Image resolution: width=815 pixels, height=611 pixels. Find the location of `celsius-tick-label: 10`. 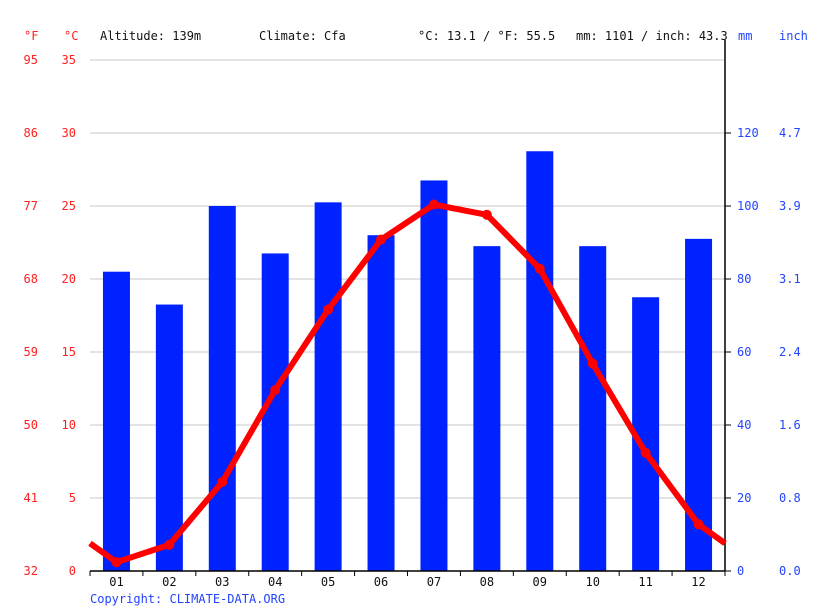

celsius-tick-label: 10 is located at coordinates (68, 425).